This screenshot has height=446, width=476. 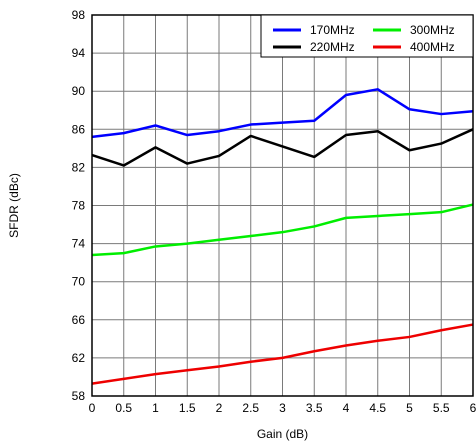 What do you see at coordinates (473, 408) in the screenshot?
I see `x-tick-label: 6` at bounding box center [473, 408].